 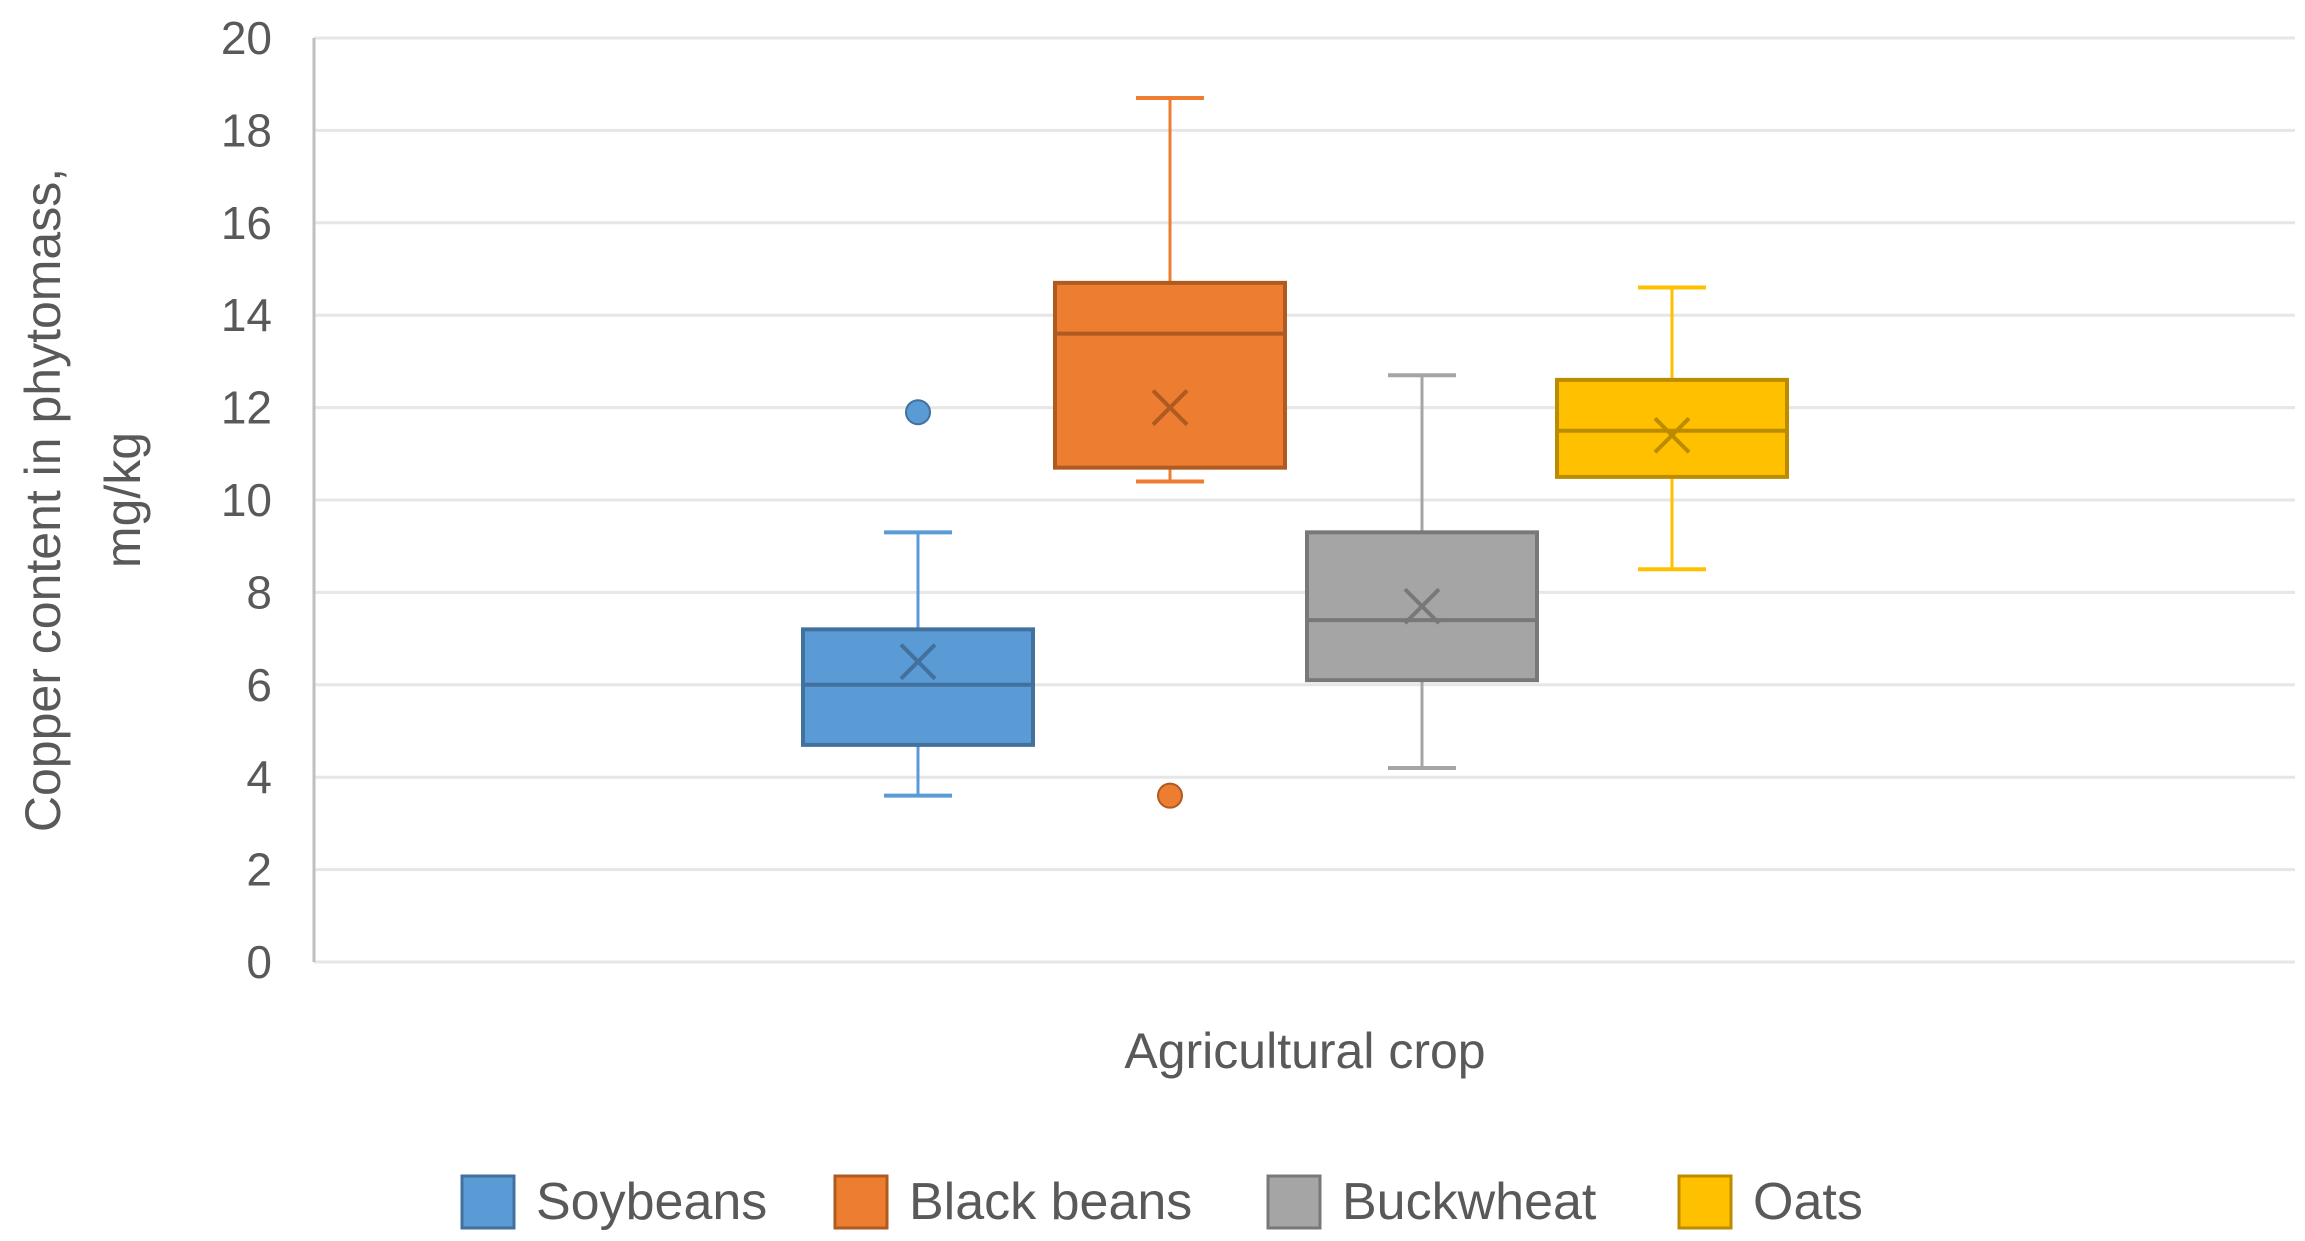 I want to click on legend-swatch-buckwheat, so click(x=1294, y=1202).